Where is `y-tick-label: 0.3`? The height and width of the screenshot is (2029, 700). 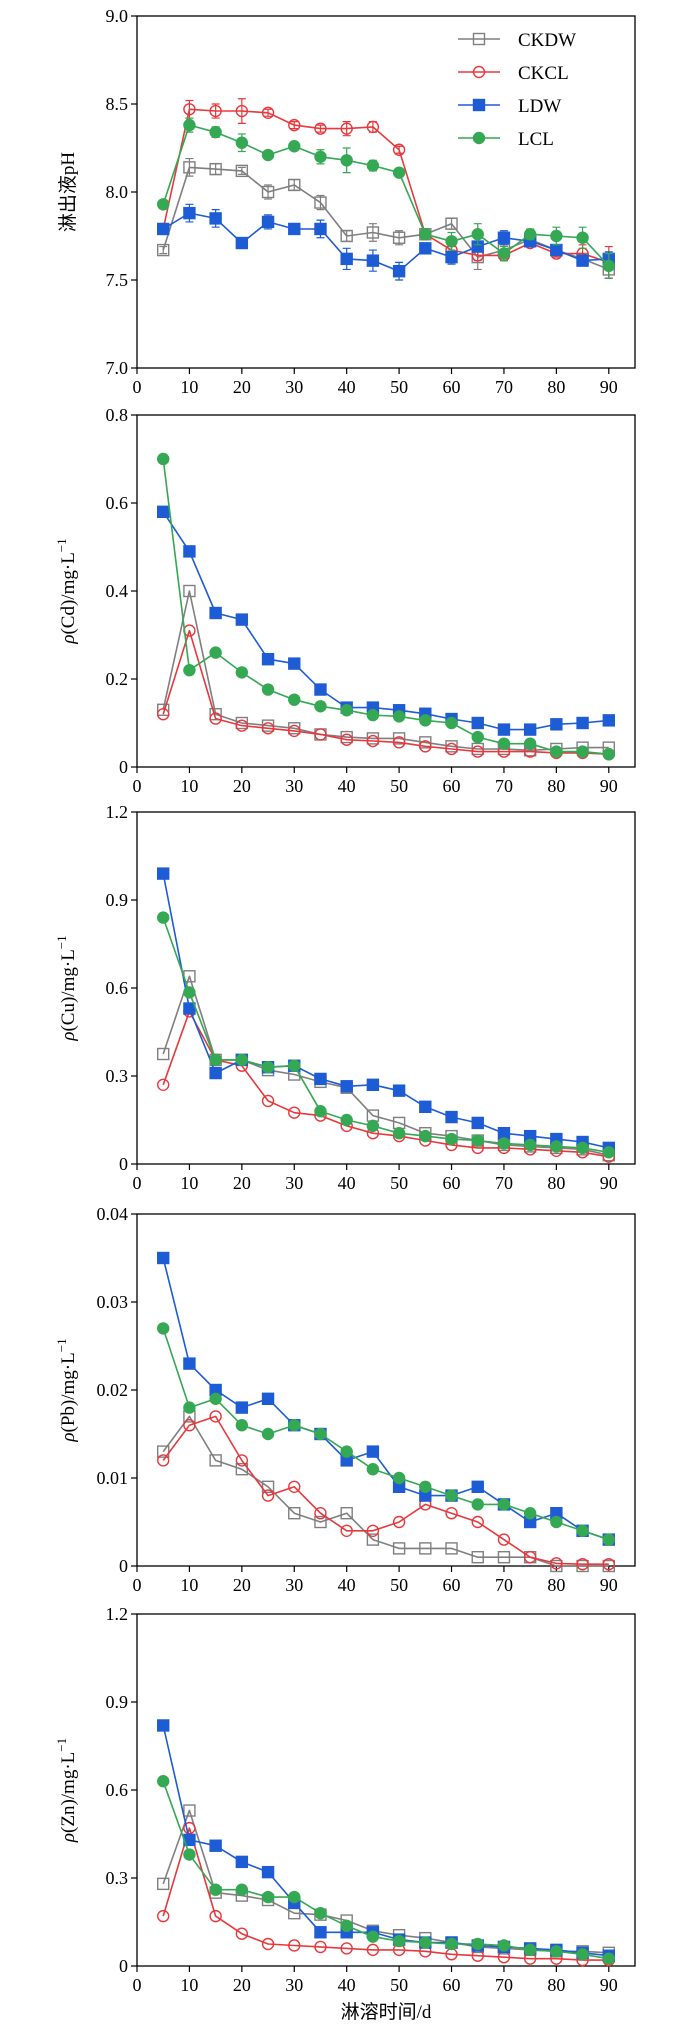 y-tick-label: 0.3 is located at coordinates (117, 1076).